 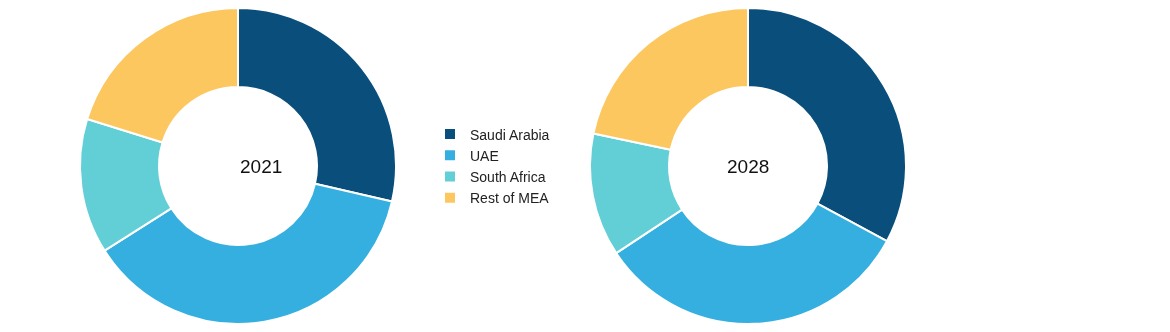 I want to click on legend-label: Saudi Arabia, so click(x=510, y=134).